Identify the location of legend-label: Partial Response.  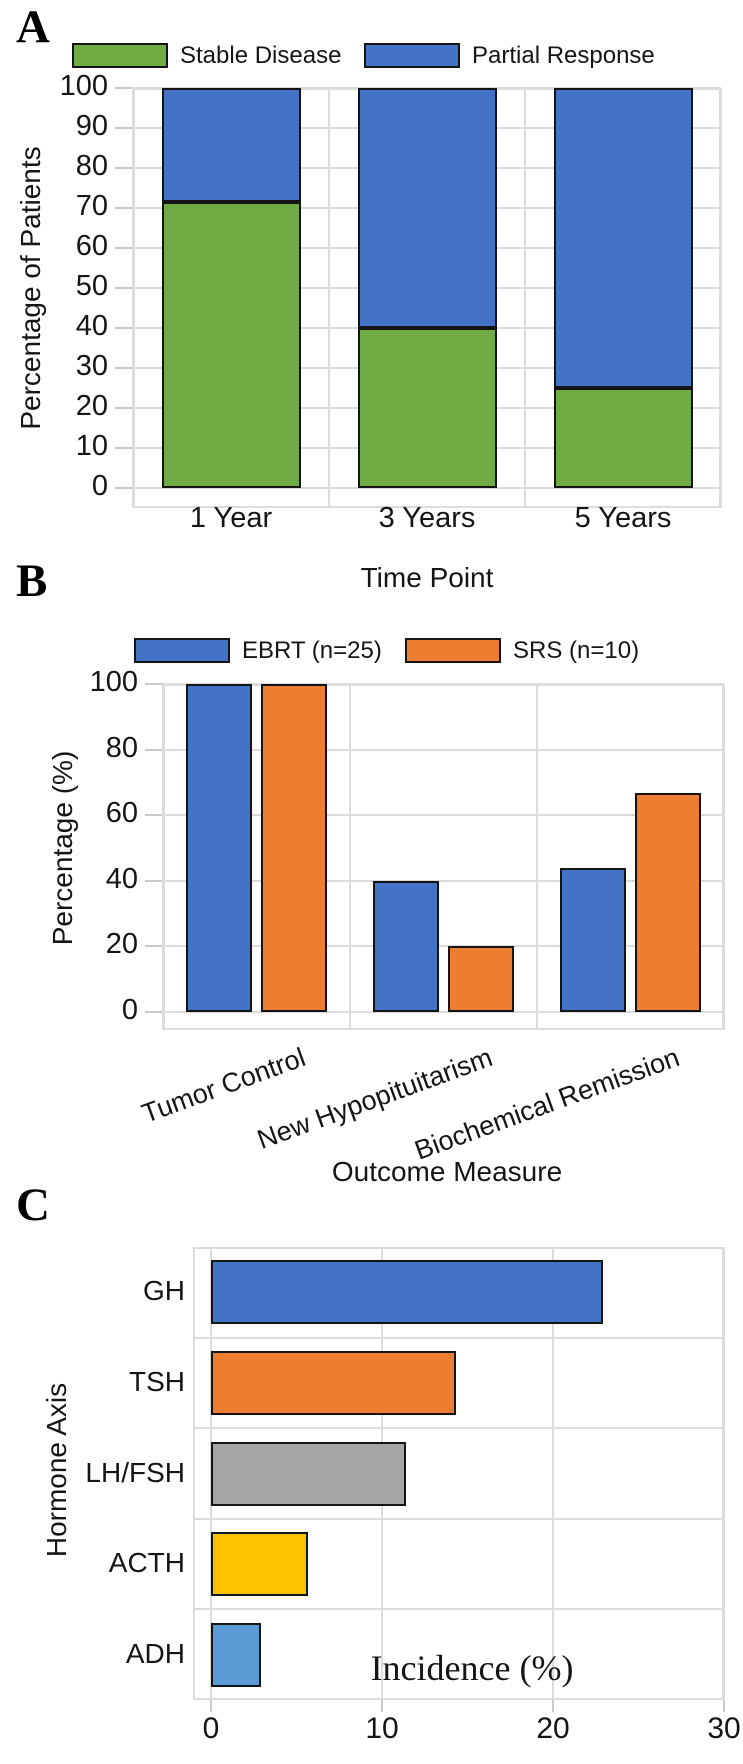
(563, 55).